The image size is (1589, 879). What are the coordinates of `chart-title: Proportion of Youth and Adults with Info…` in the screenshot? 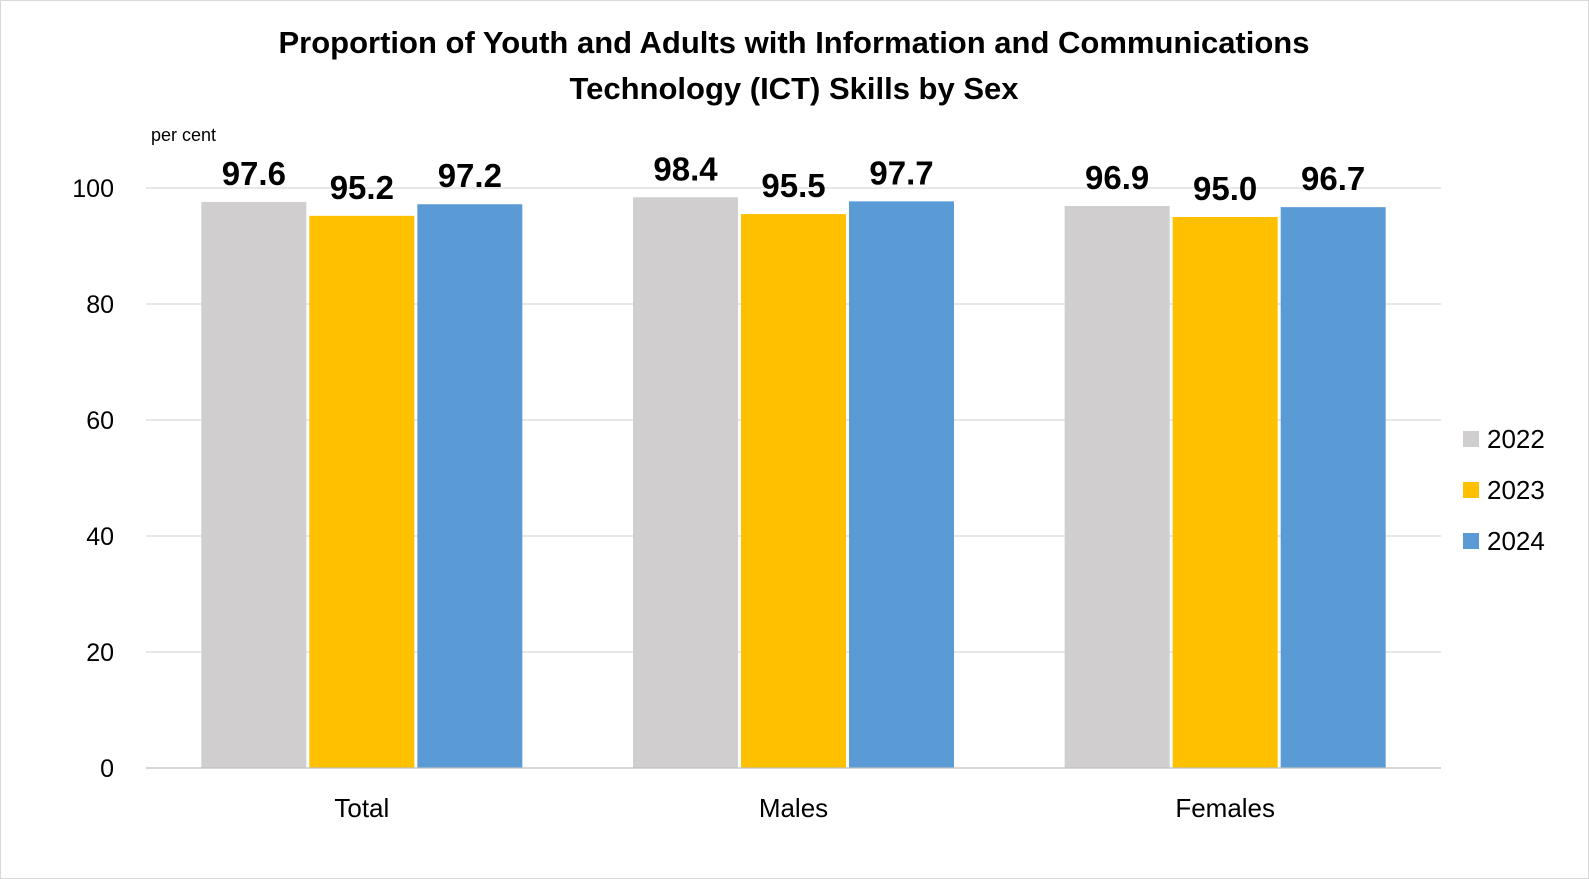 It's located at (794, 65).